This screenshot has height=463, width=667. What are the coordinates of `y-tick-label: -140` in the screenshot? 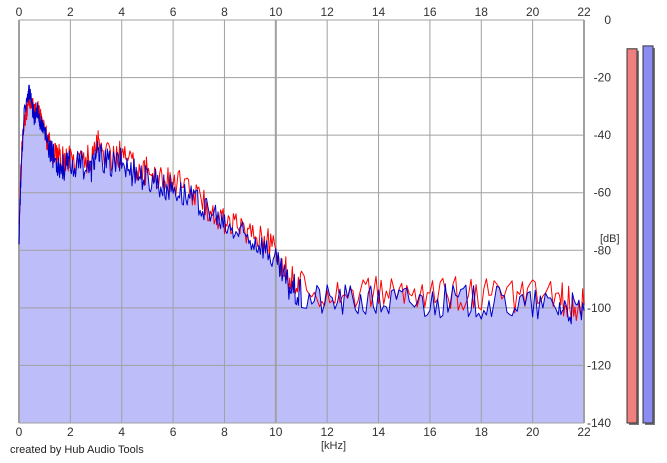 It's located at (599, 423).